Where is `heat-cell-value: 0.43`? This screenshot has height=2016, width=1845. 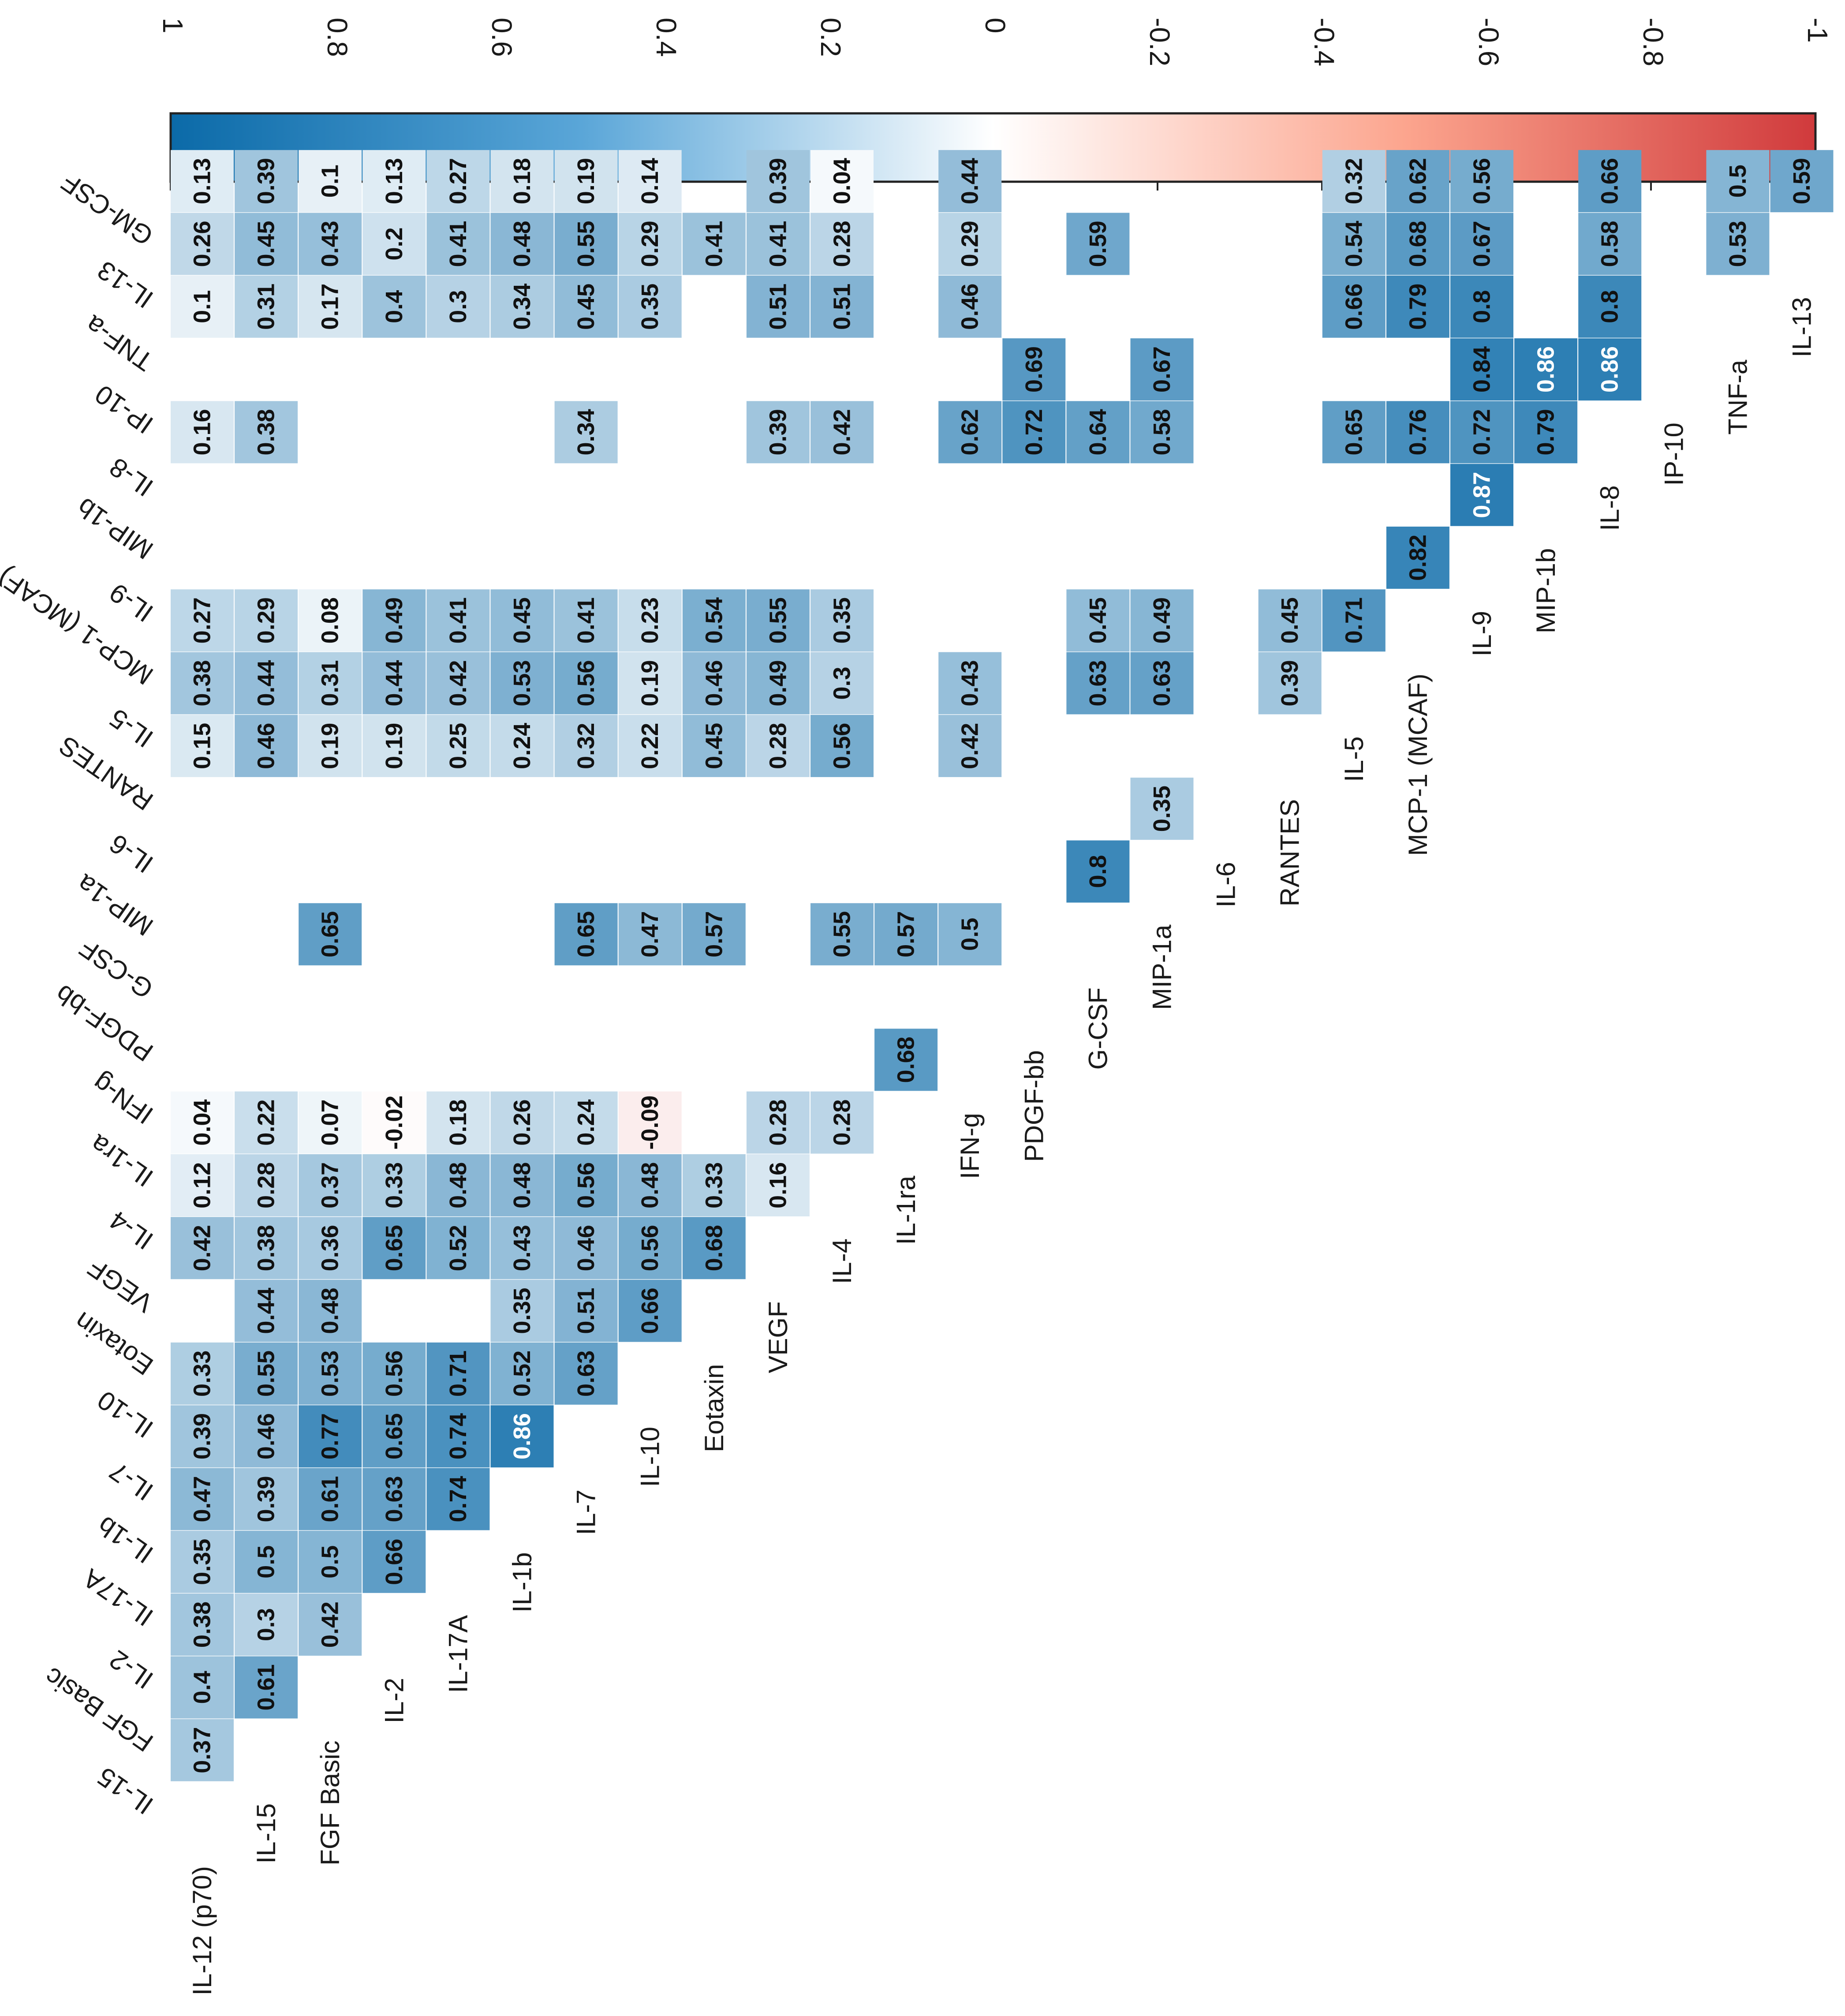
heat-cell-value: 0.43 is located at coordinates (970, 683).